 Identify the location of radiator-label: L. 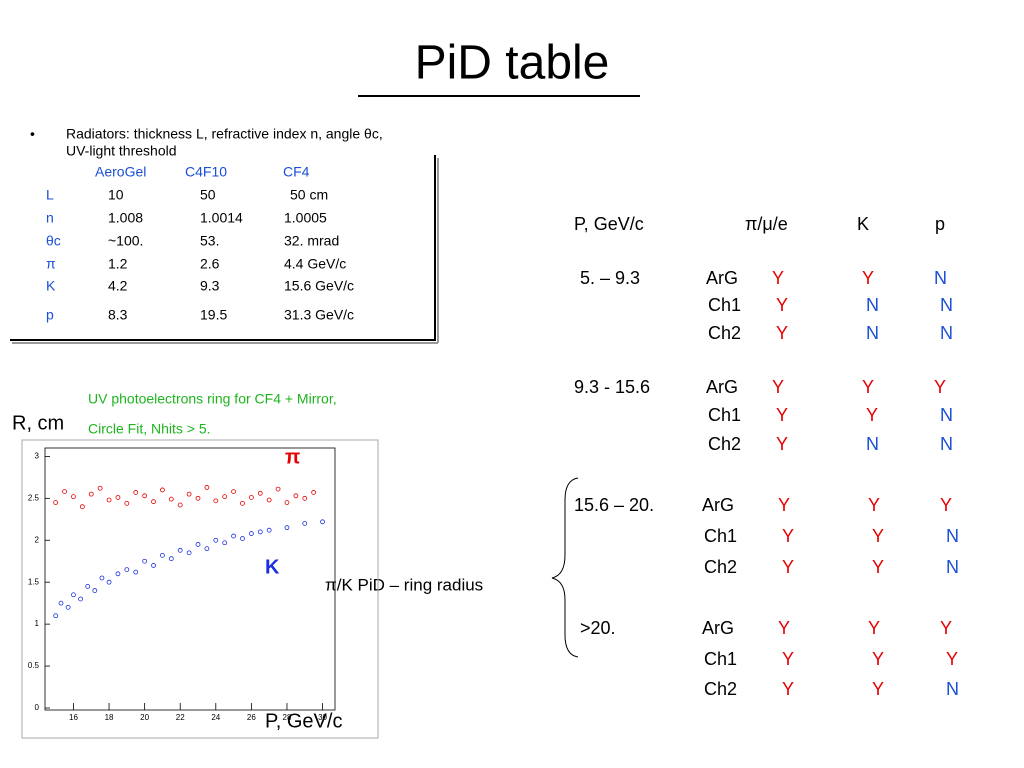
(50, 195).